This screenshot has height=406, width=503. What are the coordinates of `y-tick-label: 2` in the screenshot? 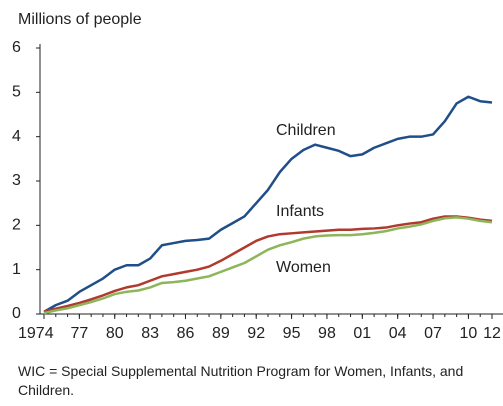 It's located at (16, 225).